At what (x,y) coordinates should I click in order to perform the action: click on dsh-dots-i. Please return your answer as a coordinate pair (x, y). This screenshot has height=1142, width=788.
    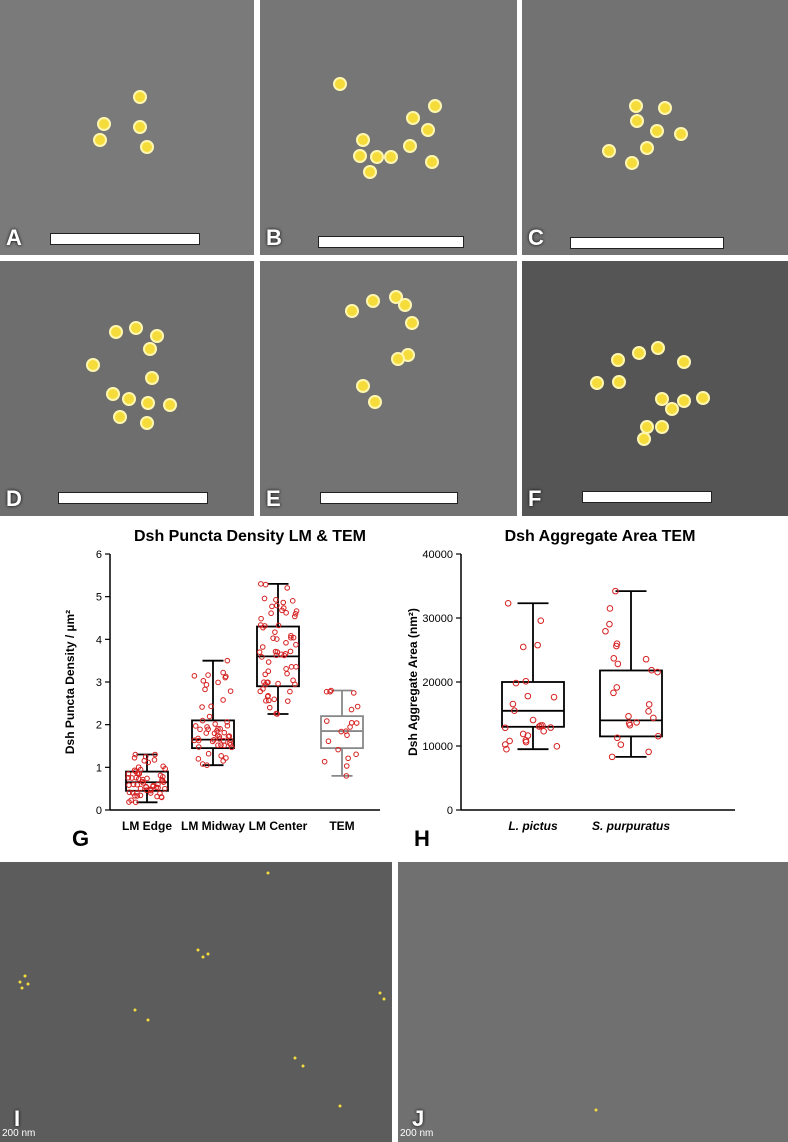
    Looking at the image, I should click on (202, 989).